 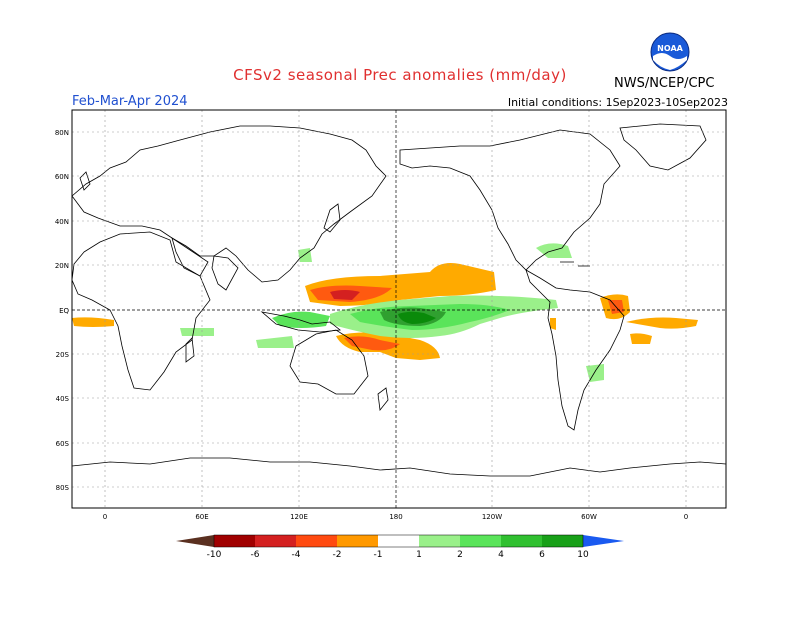 What do you see at coordinates (400, 75) in the screenshot?
I see `map-title: CFSv2 seasonal Prec anomalies (mm/day)` at bounding box center [400, 75].